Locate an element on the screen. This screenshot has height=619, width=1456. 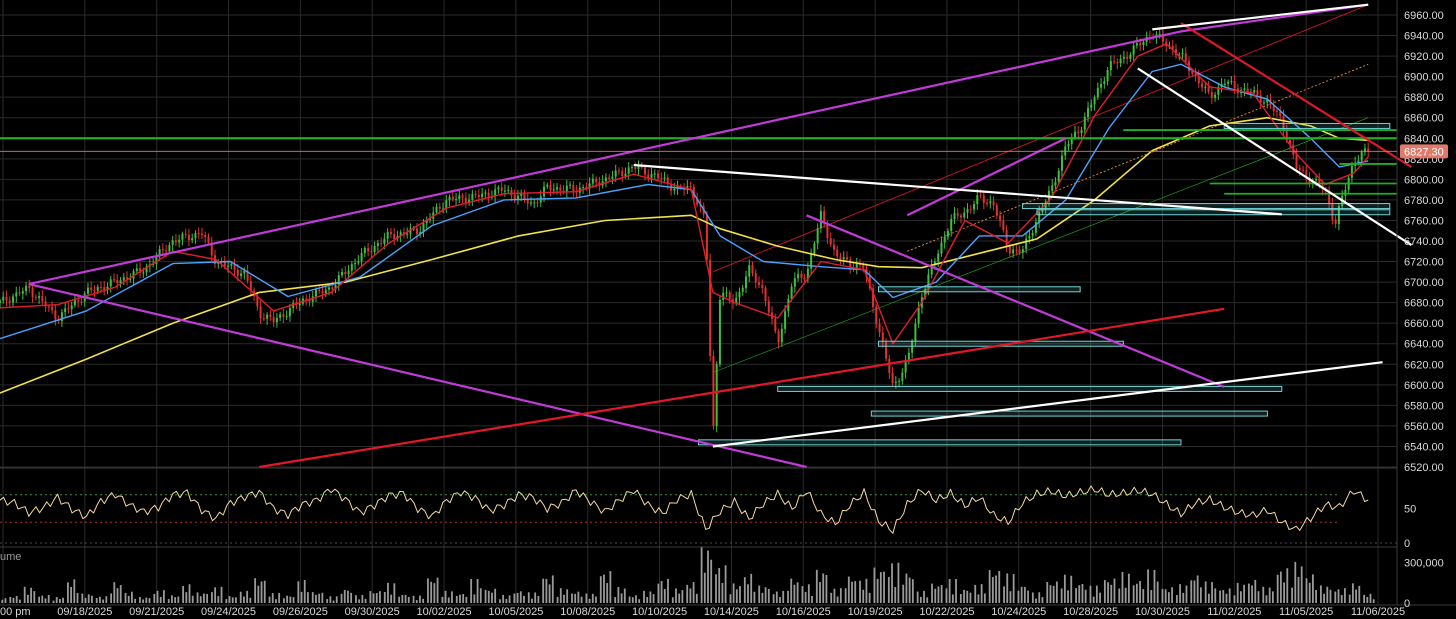
time-tick-label: 10/14/2025 is located at coordinates (731, 612).